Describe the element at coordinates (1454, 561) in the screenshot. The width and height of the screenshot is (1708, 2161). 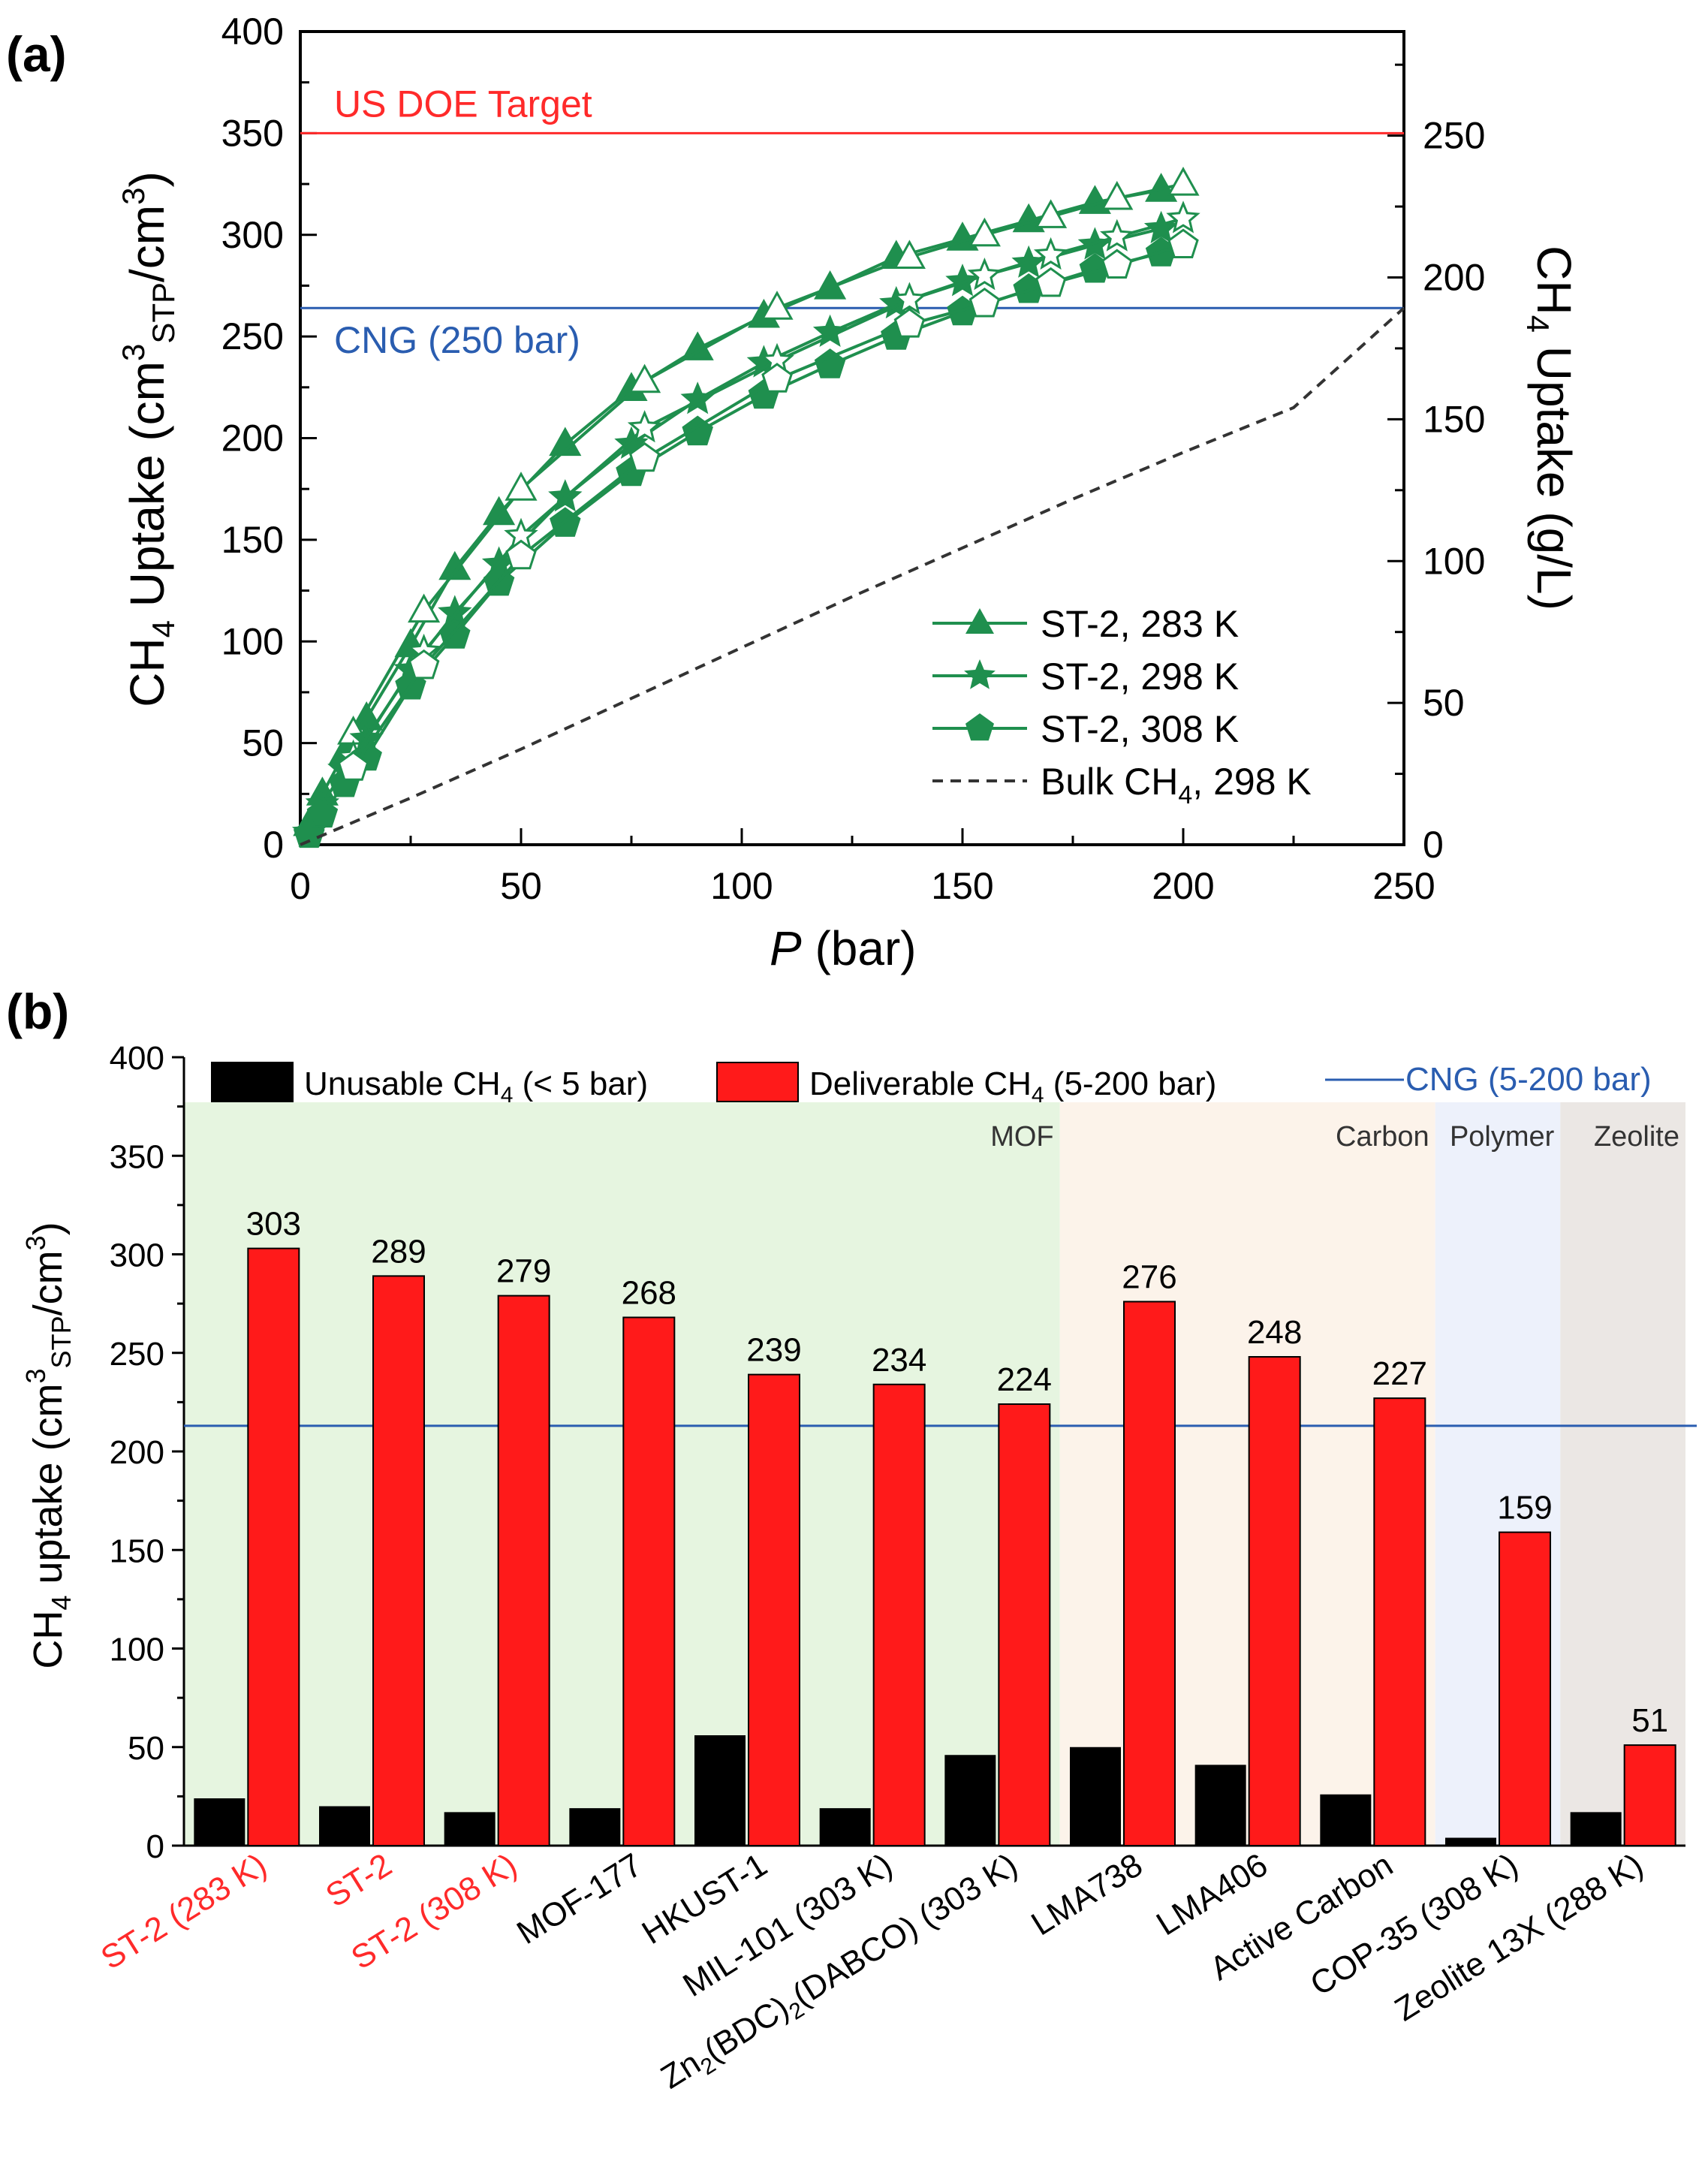
I see `y2-tick-label: 100` at that location.